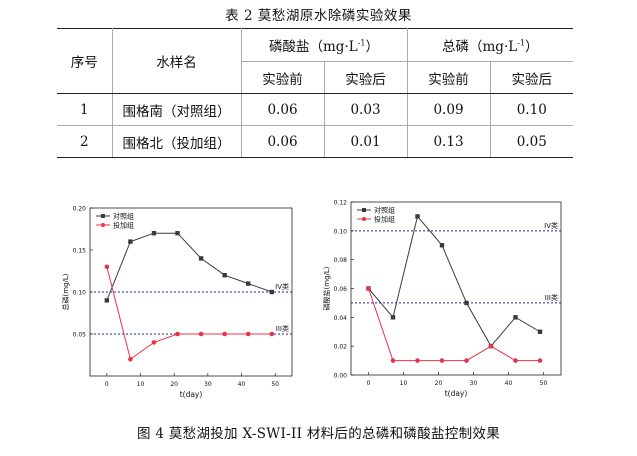 The width and height of the screenshot is (637, 456). I want to click on header-total-close: ）, so click(532, 47).